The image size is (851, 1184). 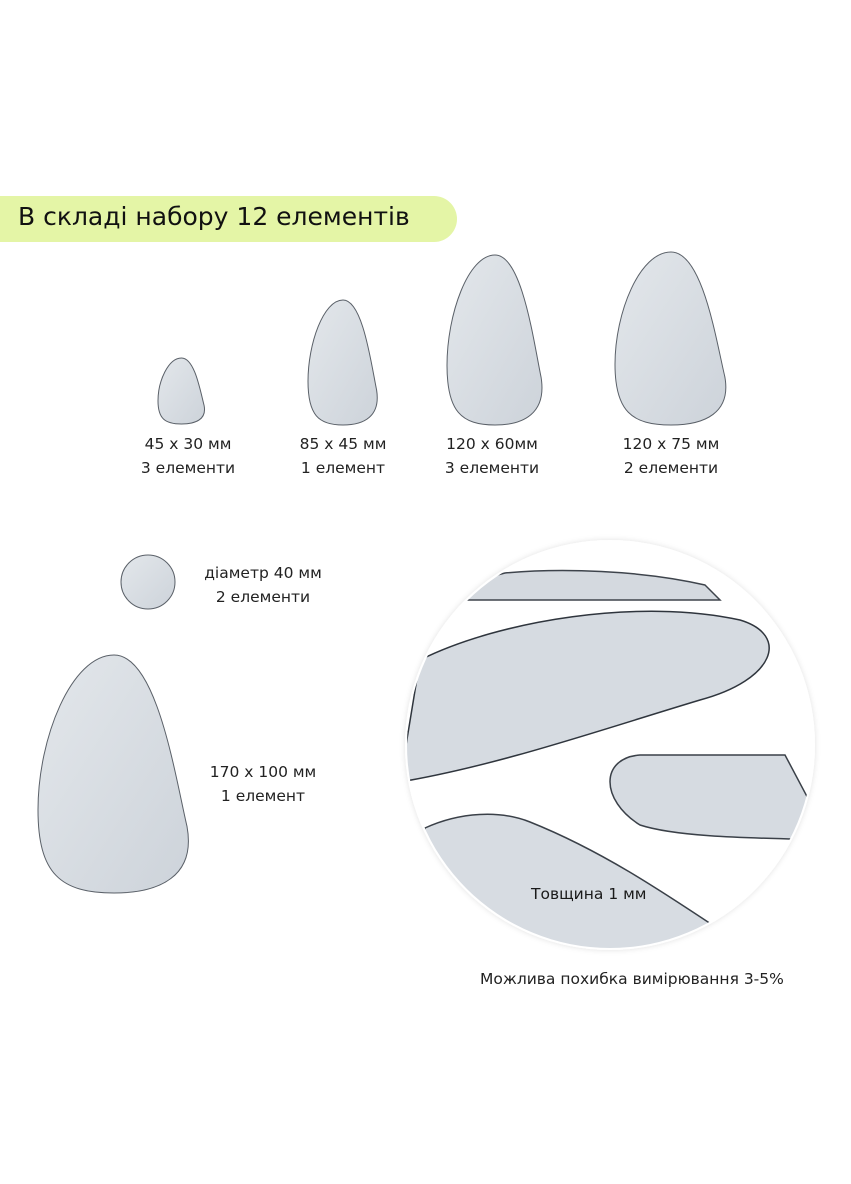 I want to click on item-size: 45 x 30 мм, so click(x=188, y=444).